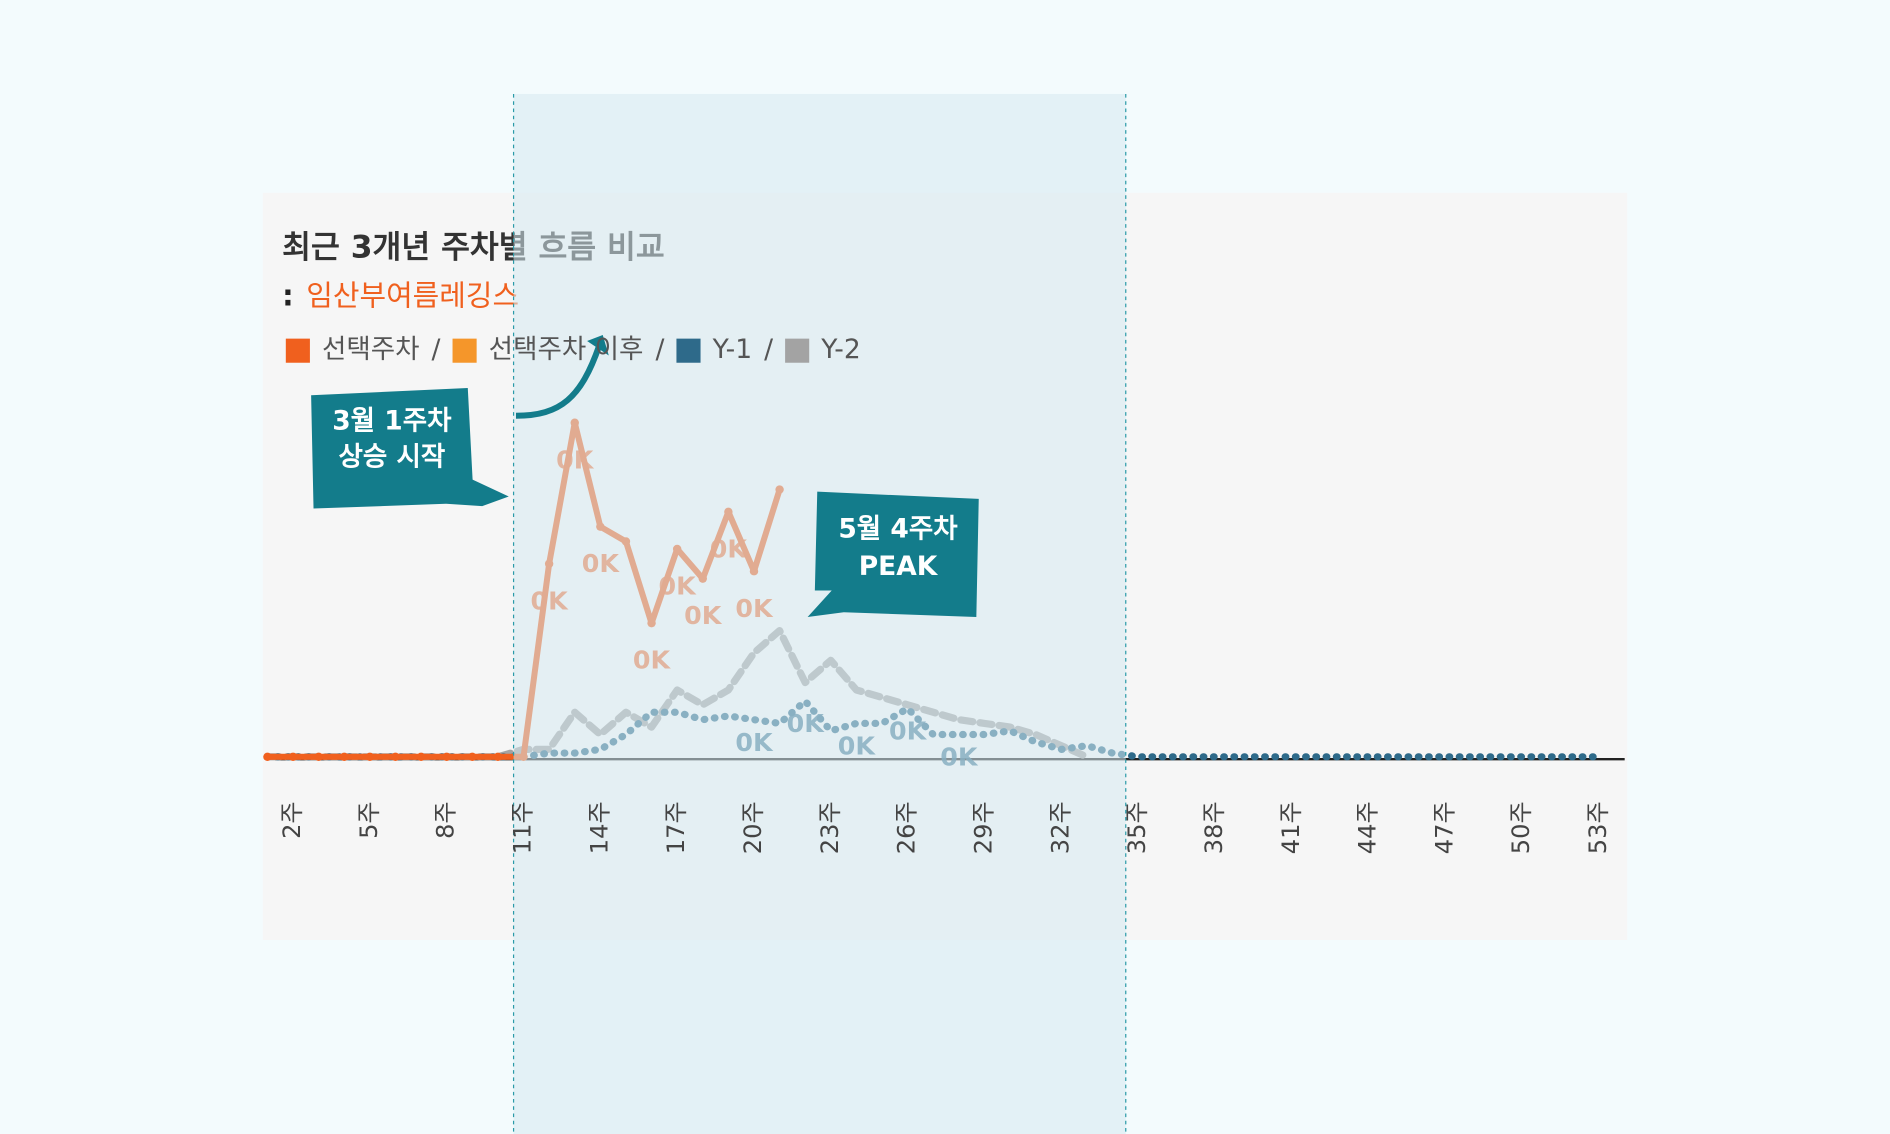  What do you see at coordinates (676, 827) in the screenshot?
I see `x-tick-label: 17주` at bounding box center [676, 827].